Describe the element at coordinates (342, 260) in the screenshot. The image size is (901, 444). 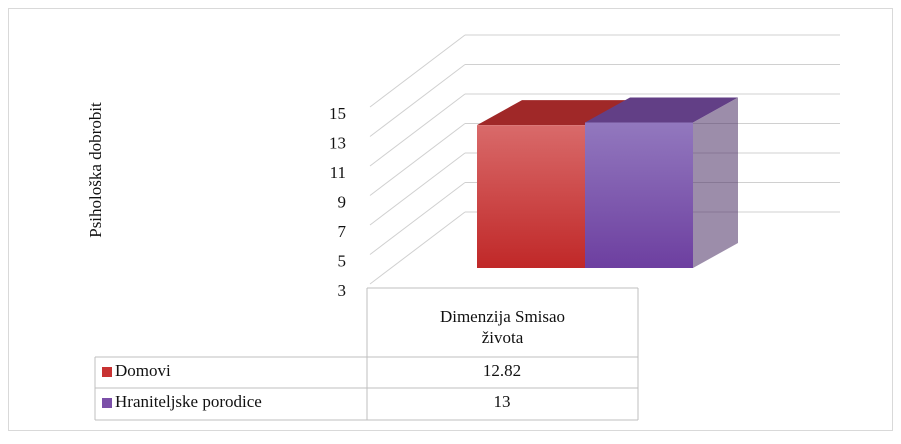
I see `y-tick-label: 5` at that location.